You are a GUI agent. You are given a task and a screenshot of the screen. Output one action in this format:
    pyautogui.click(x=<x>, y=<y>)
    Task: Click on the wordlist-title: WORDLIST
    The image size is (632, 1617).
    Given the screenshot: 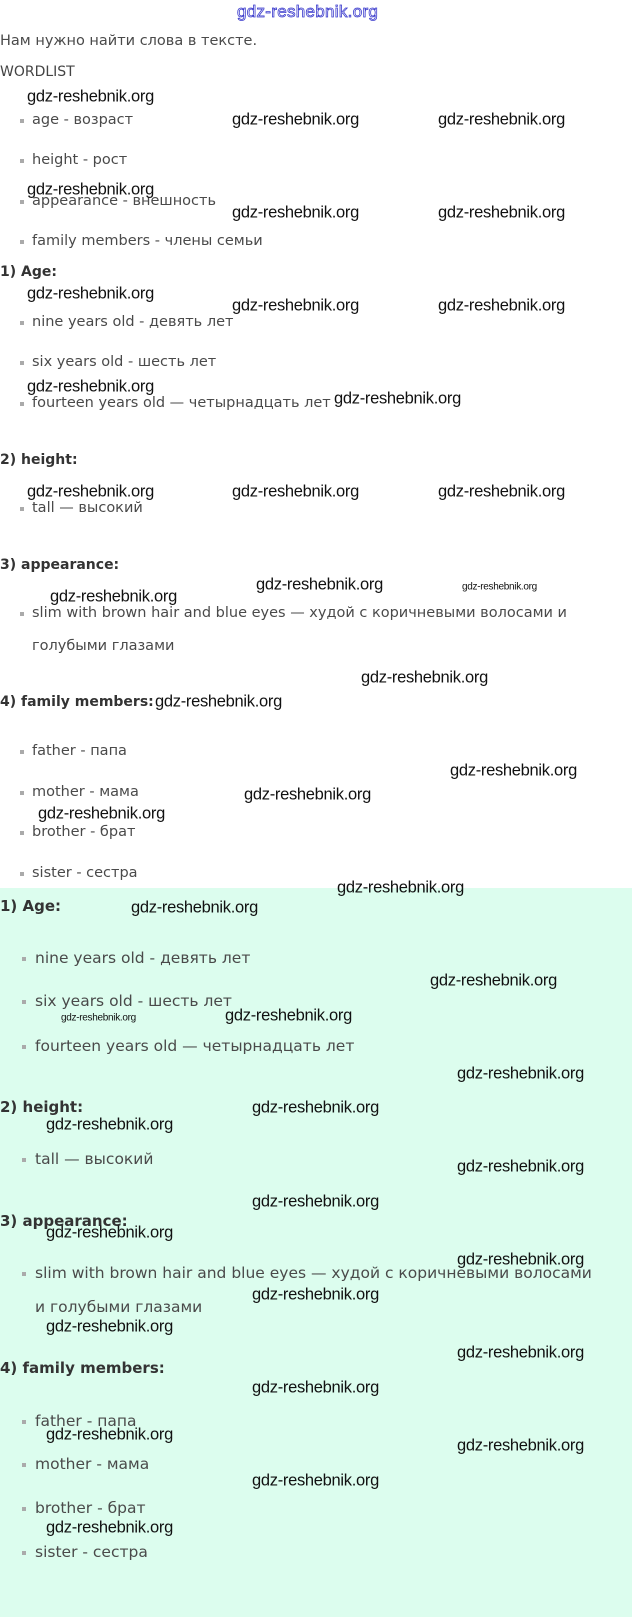 What is the action you would take?
    pyautogui.click(x=37, y=72)
    